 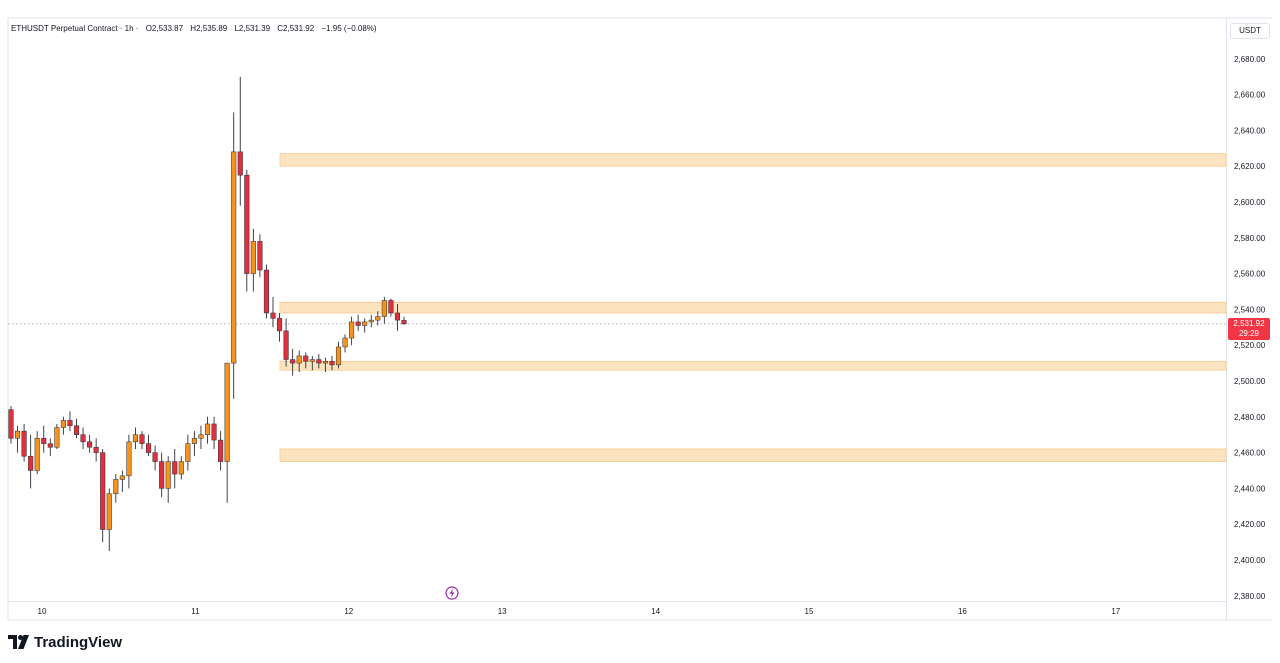 What do you see at coordinates (809, 611) in the screenshot?
I see `time-tick-label: 15` at bounding box center [809, 611].